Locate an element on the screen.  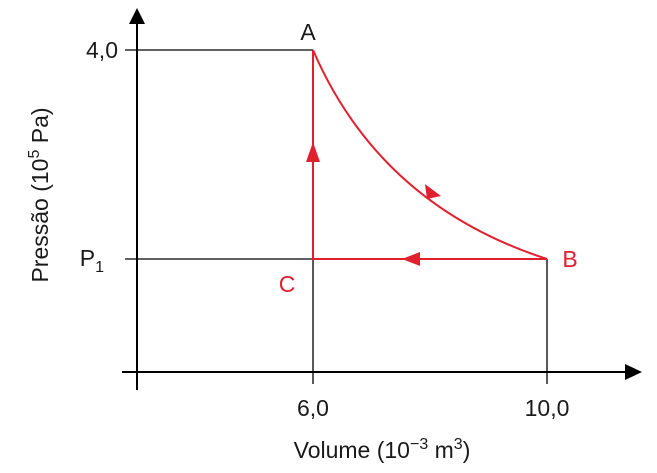
y-tick-label: P is located at coordinates (87, 258).